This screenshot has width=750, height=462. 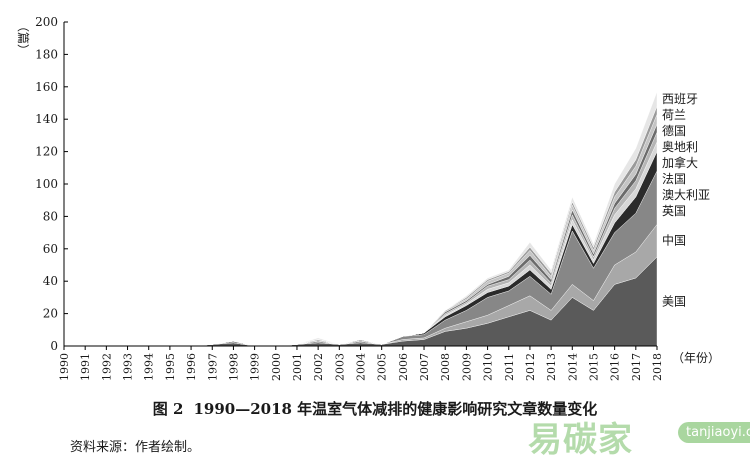 What do you see at coordinates (46, 87) in the screenshot?
I see `y-tick-label: 160` at bounding box center [46, 87].